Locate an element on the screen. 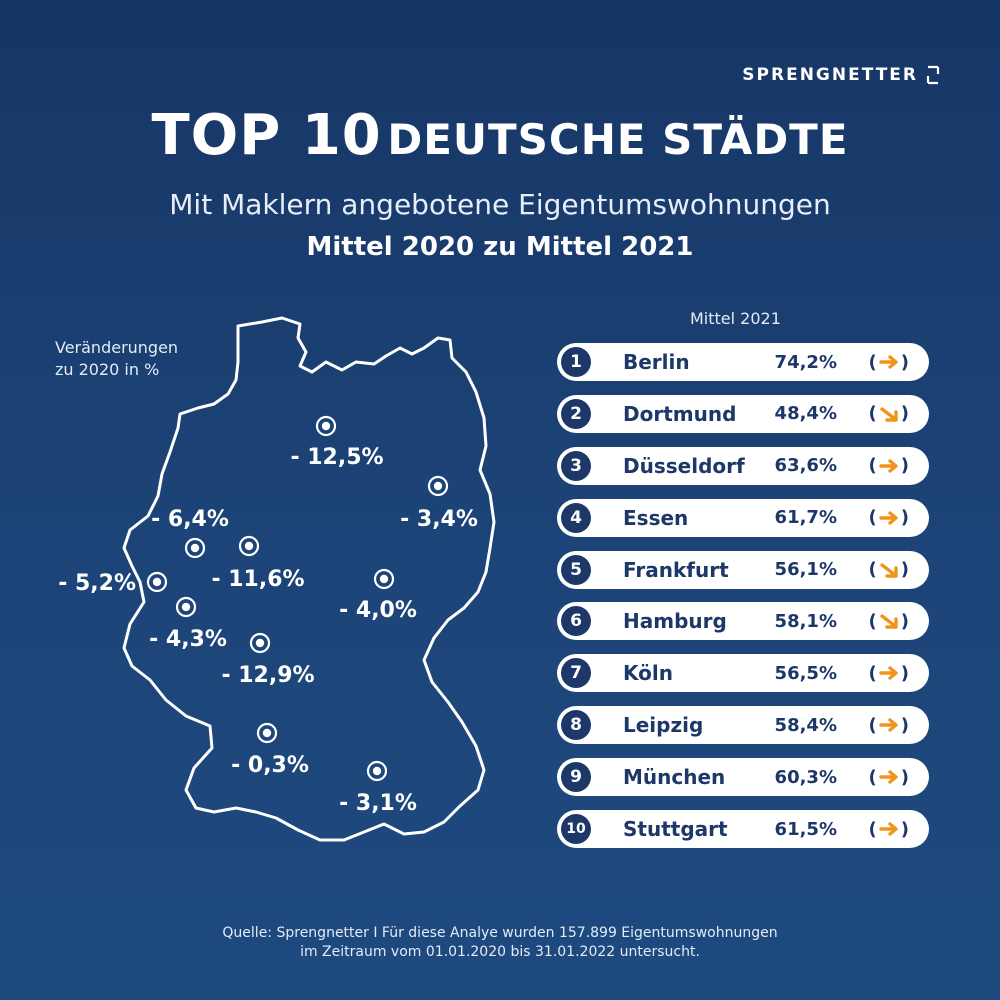 The width and height of the screenshot is (1000, 1000). rank-number: 3 is located at coordinates (576, 465).